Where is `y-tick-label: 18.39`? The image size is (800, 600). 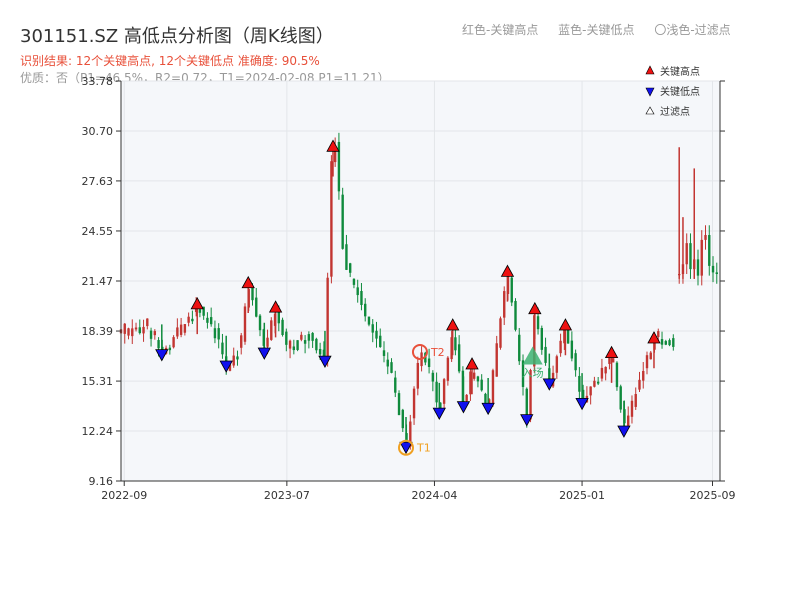
y-tick-label: 18.39 is located at coordinates (98, 331).